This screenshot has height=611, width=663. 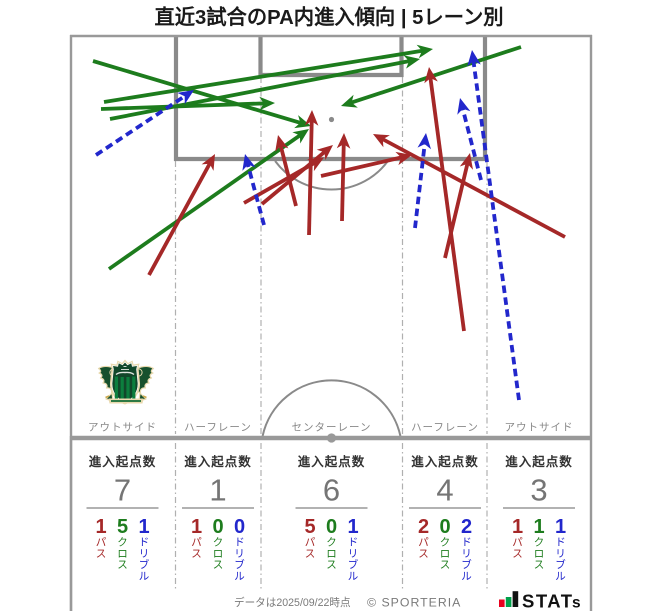 What do you see at coordinates (444, 490) in the screenshot?
I see `svg-text: 4` at bounding box center [444, 490].